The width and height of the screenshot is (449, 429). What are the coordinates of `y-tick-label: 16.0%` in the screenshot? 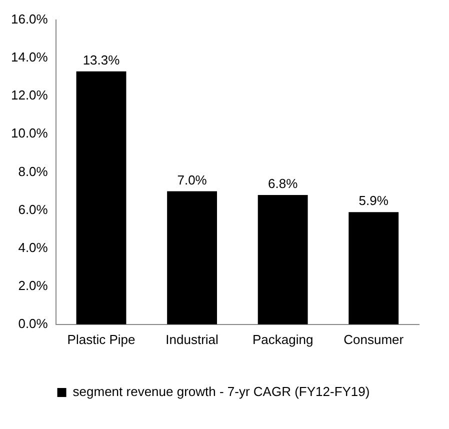 It's located at (29, 19).